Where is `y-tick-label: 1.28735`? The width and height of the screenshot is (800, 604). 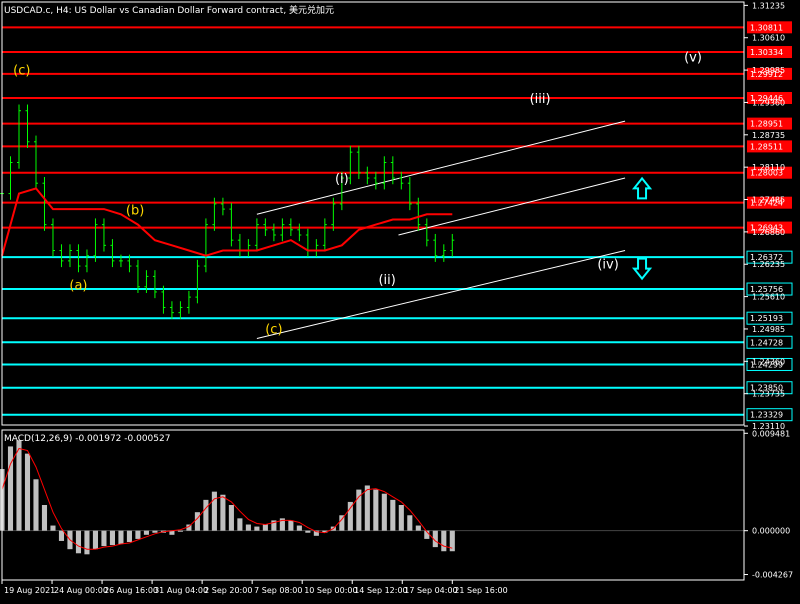
y-tick-label: 1.28735 is located at coordinates (768, 135).